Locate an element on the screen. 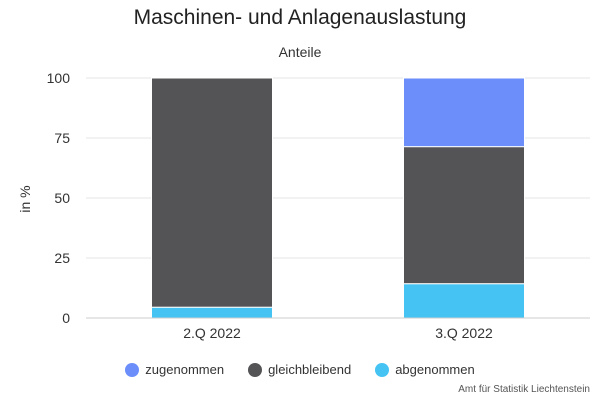  y-tick-label: 25 is located at coordinates (62, 258).